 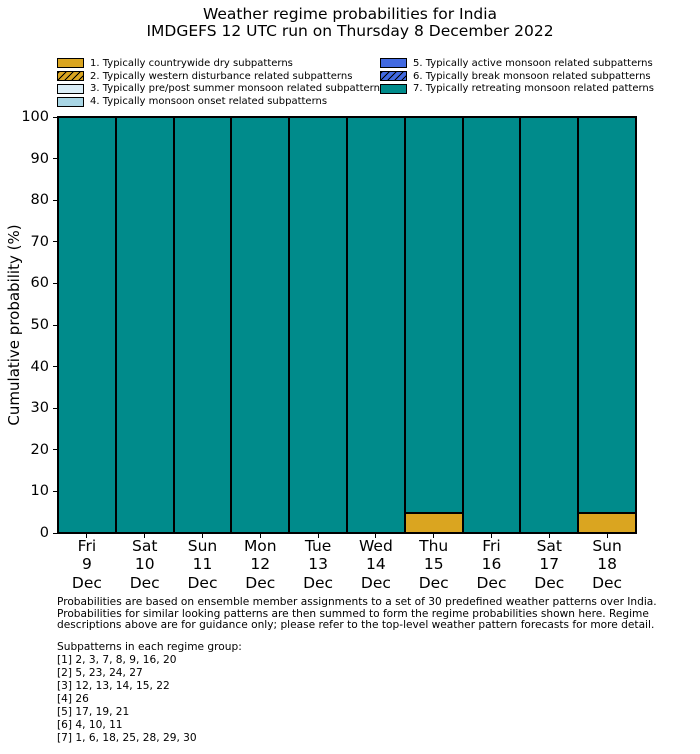 I want to click on x-tick-label-line: Wed, so click(x=376, y=546).